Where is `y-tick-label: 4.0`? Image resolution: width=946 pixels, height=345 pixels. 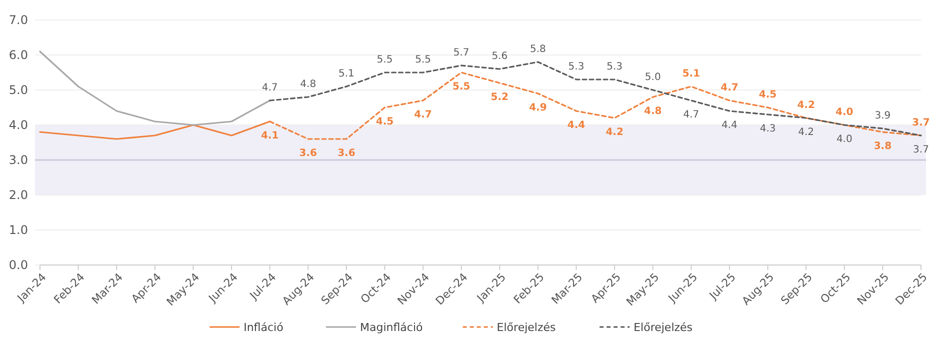 y-tick-label: 4.0 is located at coordinates (18, 125).